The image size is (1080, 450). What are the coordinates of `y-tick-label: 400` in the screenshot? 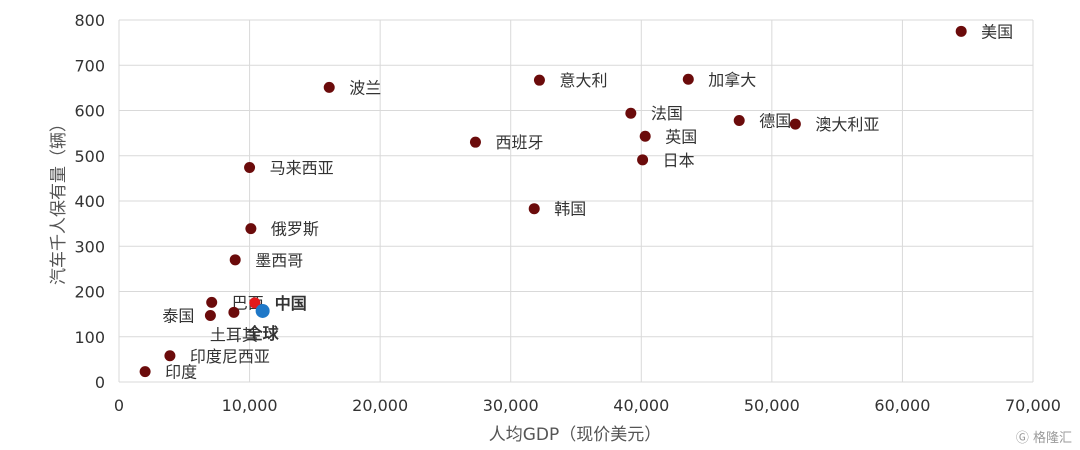 It's located at (89, 201).